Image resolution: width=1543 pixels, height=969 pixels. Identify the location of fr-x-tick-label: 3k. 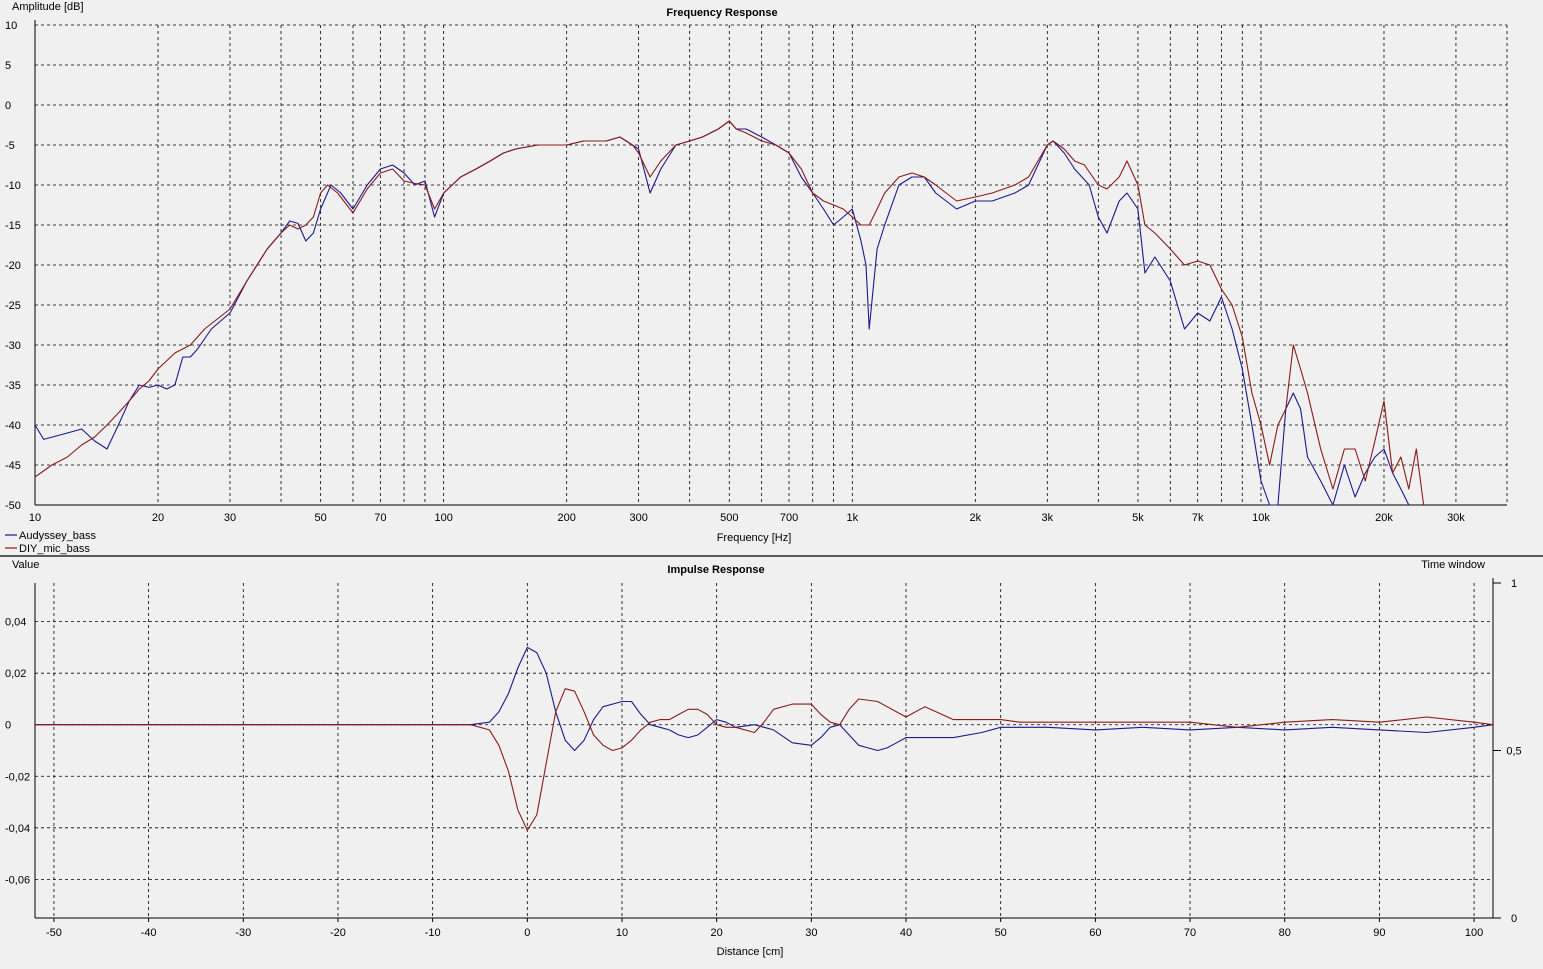
(1047, 518).